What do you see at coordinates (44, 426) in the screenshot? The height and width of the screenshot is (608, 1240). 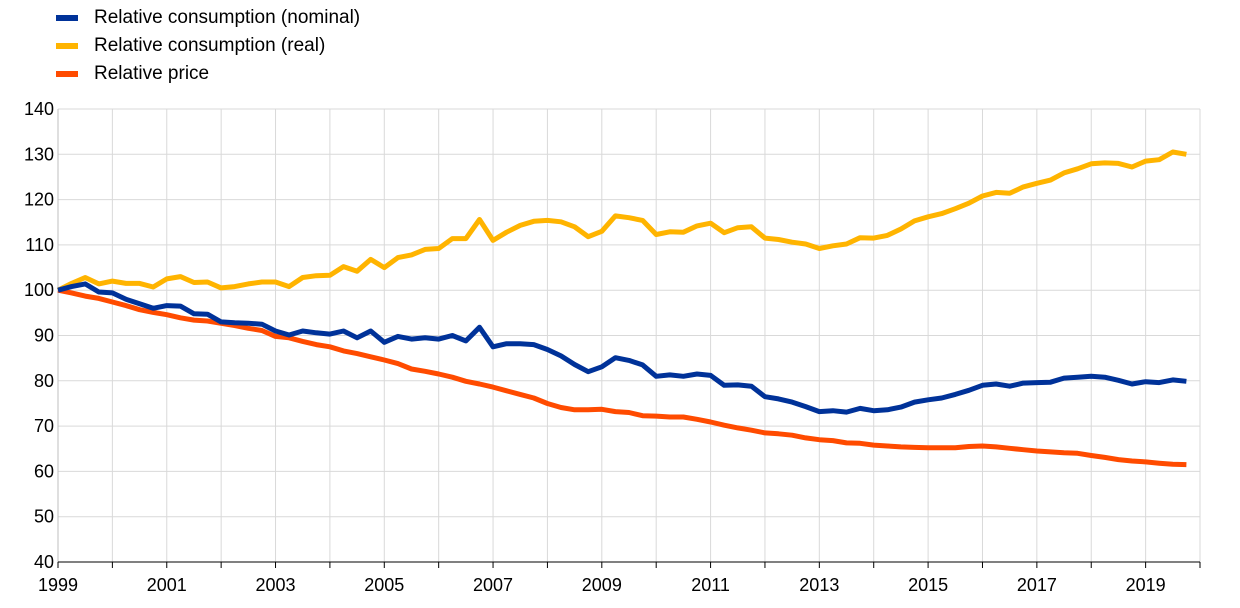 I see `y-tick-label: 70` at bounding box center [44, 426].